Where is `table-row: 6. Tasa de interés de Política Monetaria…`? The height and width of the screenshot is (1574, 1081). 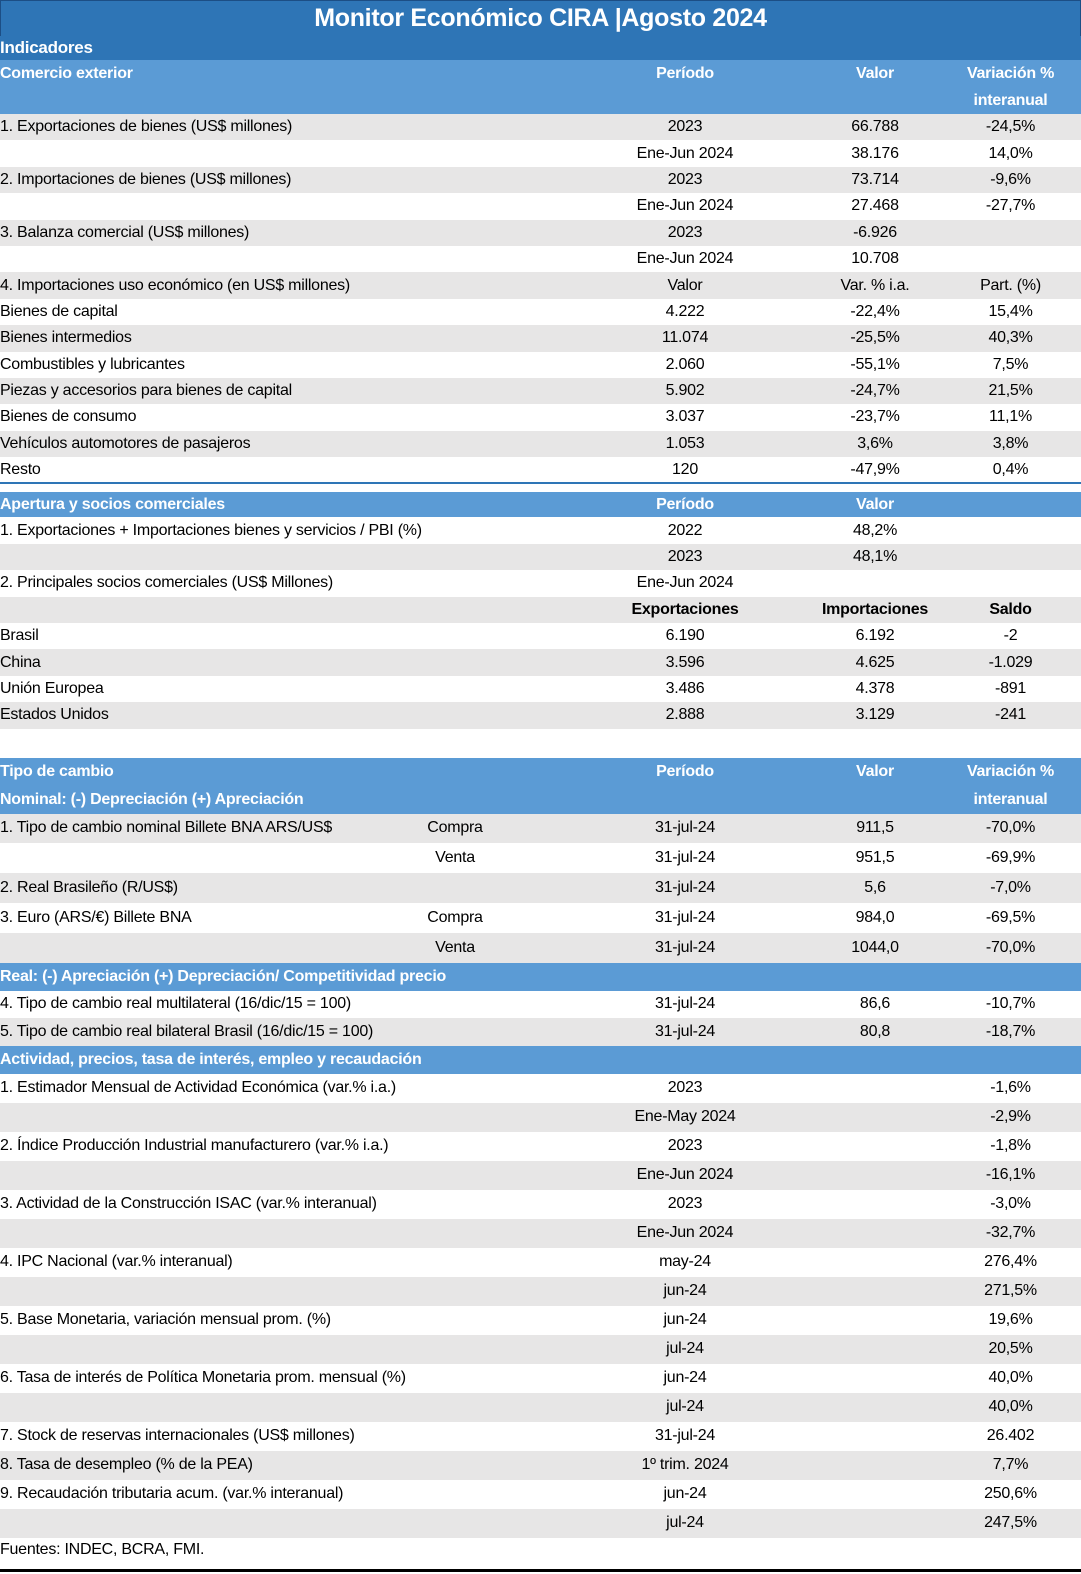 table-row: 6. Tasa de interés de Política Monetaria… is located at coordinates (540, 1378).